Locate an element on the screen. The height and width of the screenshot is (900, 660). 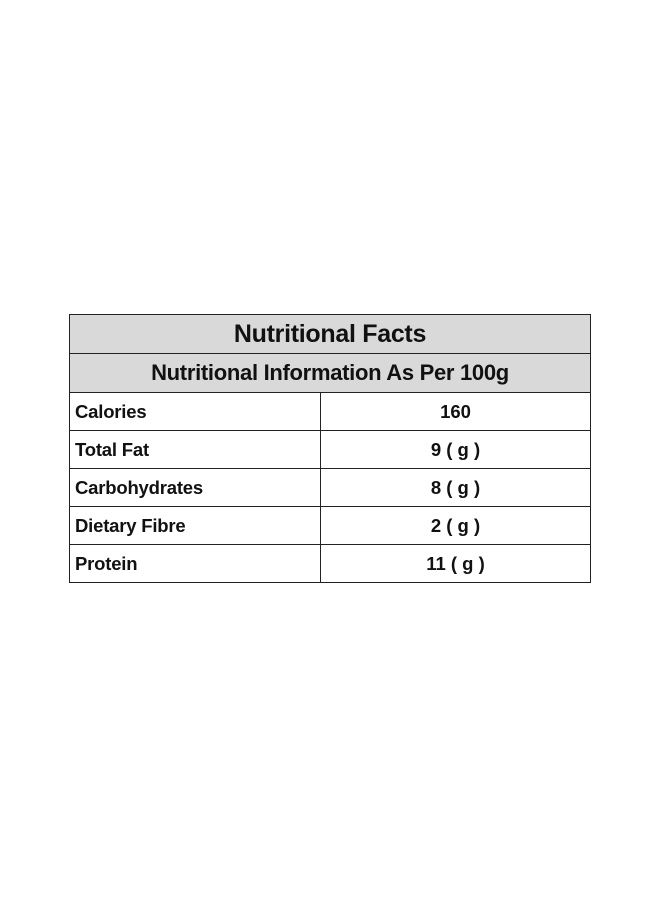
subtitle-row: Nutritional Information As Per 100g is located at coordinates (330, 373).